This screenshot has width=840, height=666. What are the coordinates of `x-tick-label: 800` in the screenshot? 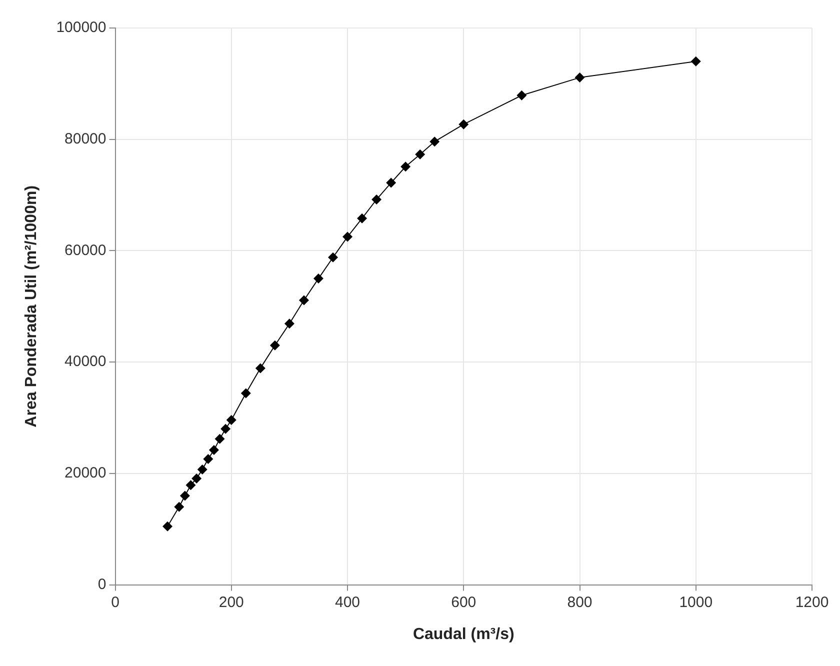 It's located at (579, 602).